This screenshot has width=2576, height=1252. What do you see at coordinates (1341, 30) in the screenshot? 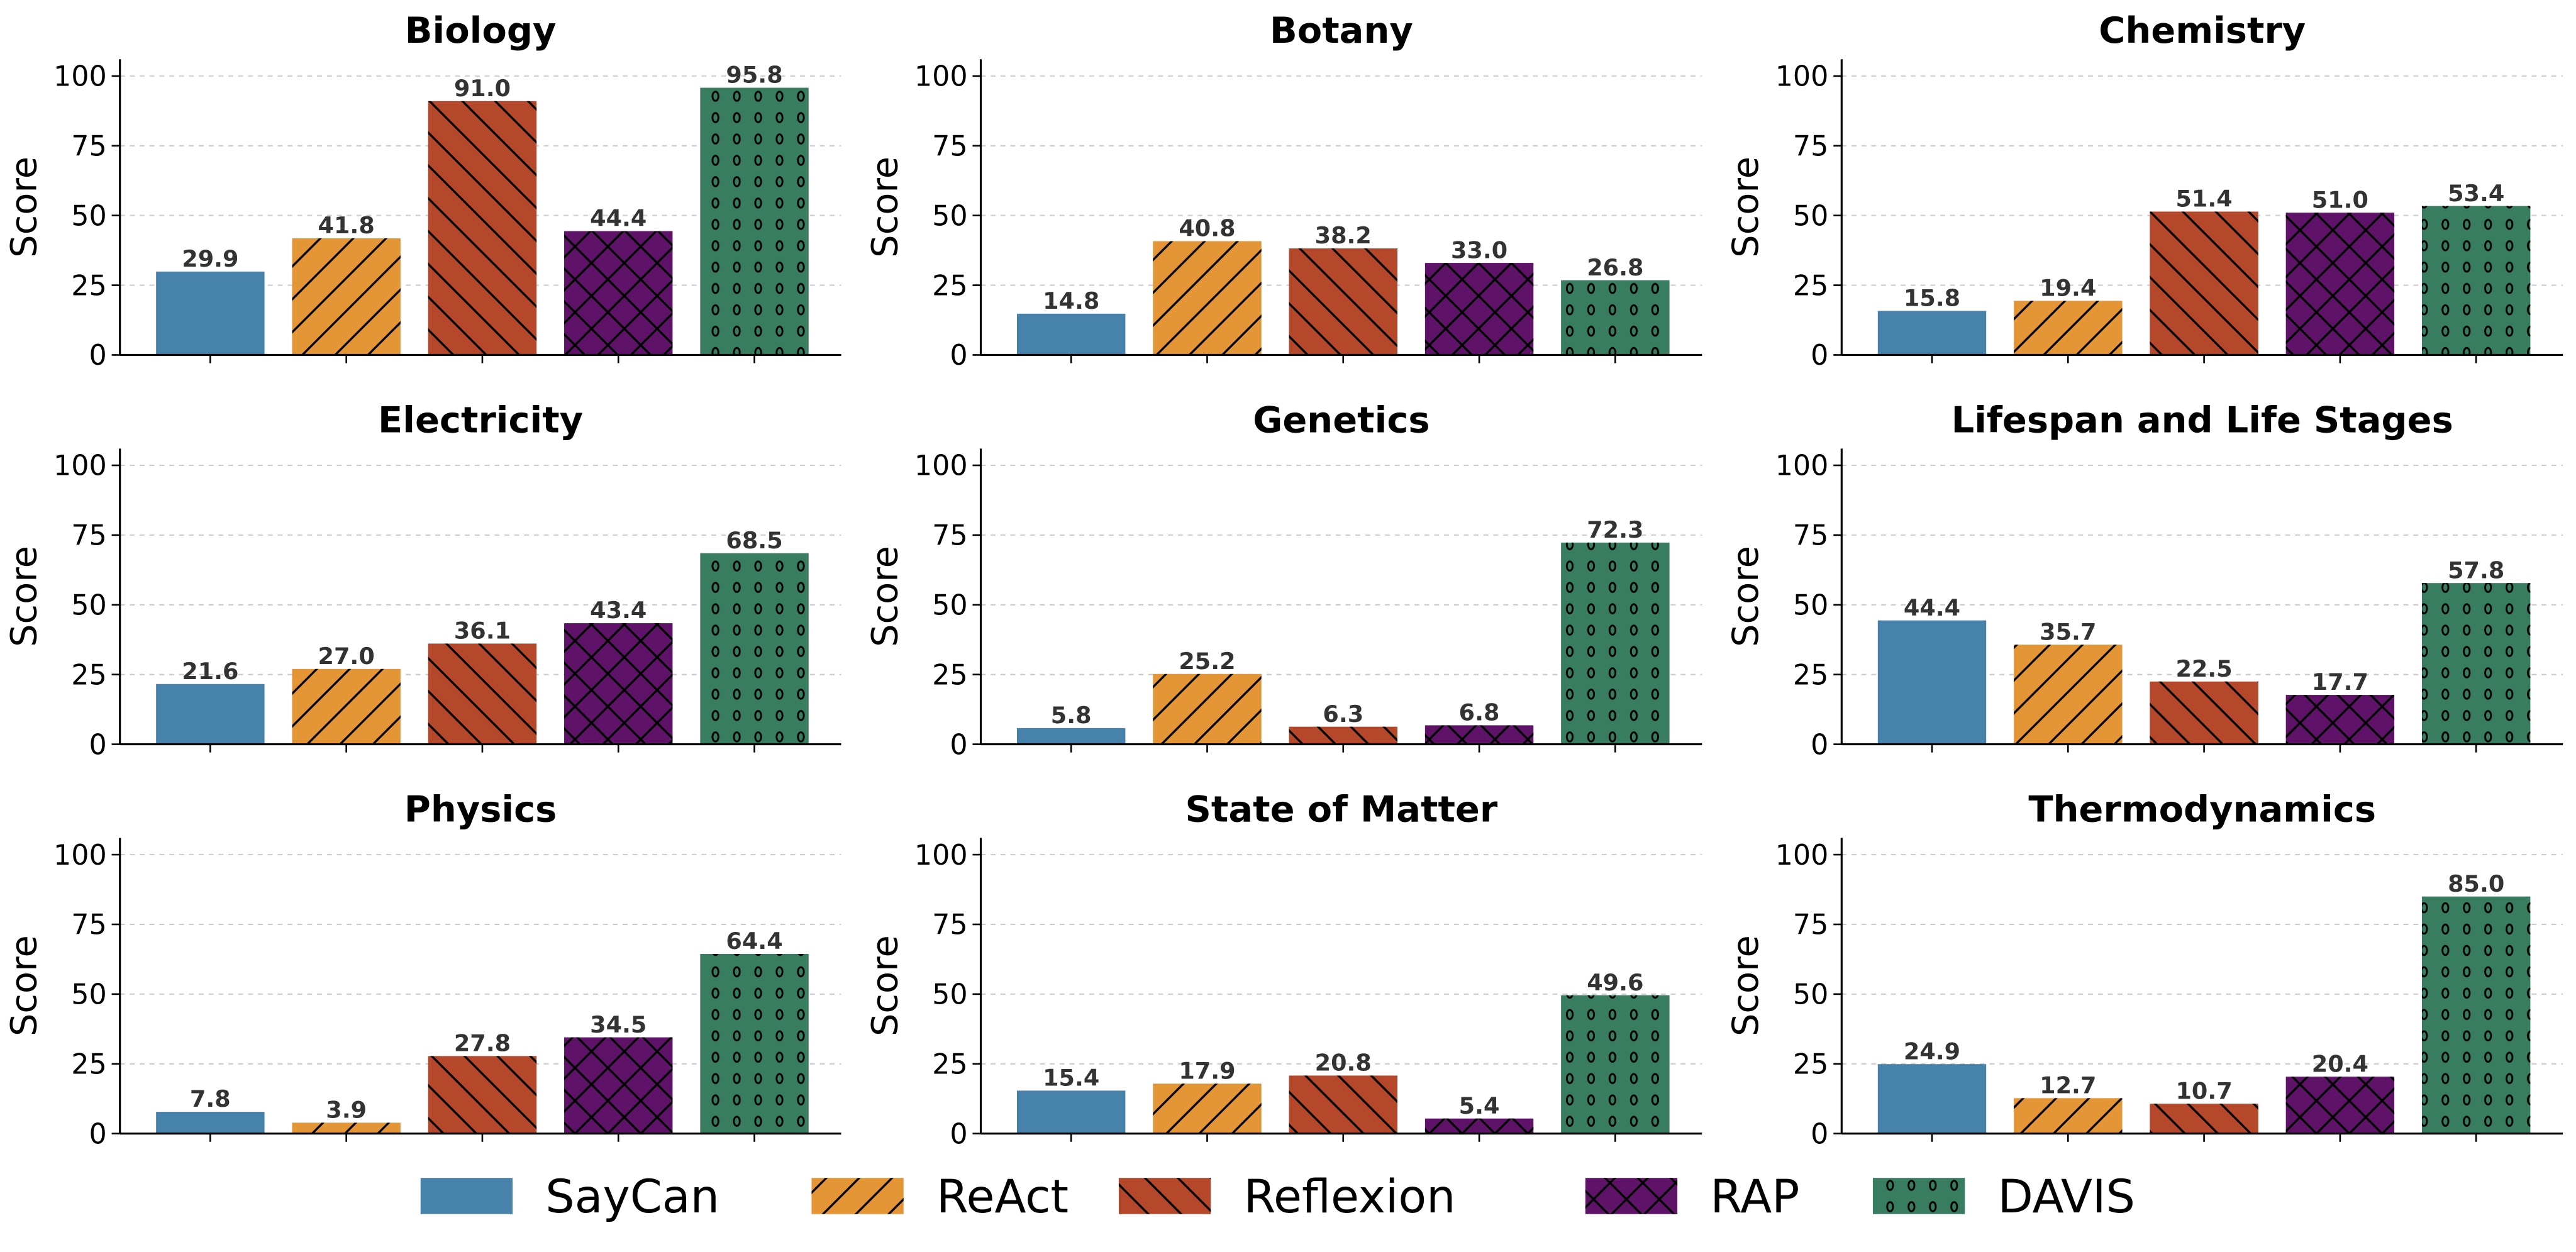
I see `subplot-title: Botany` at bounding box center [1341, 30].